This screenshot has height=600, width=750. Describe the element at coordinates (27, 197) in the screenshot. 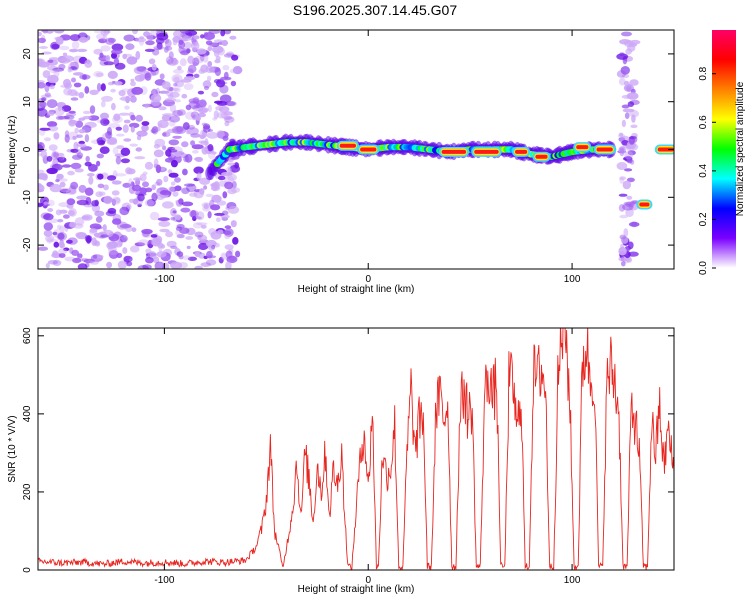

I see `spectrogram-y-tick-label: -10` at that location.